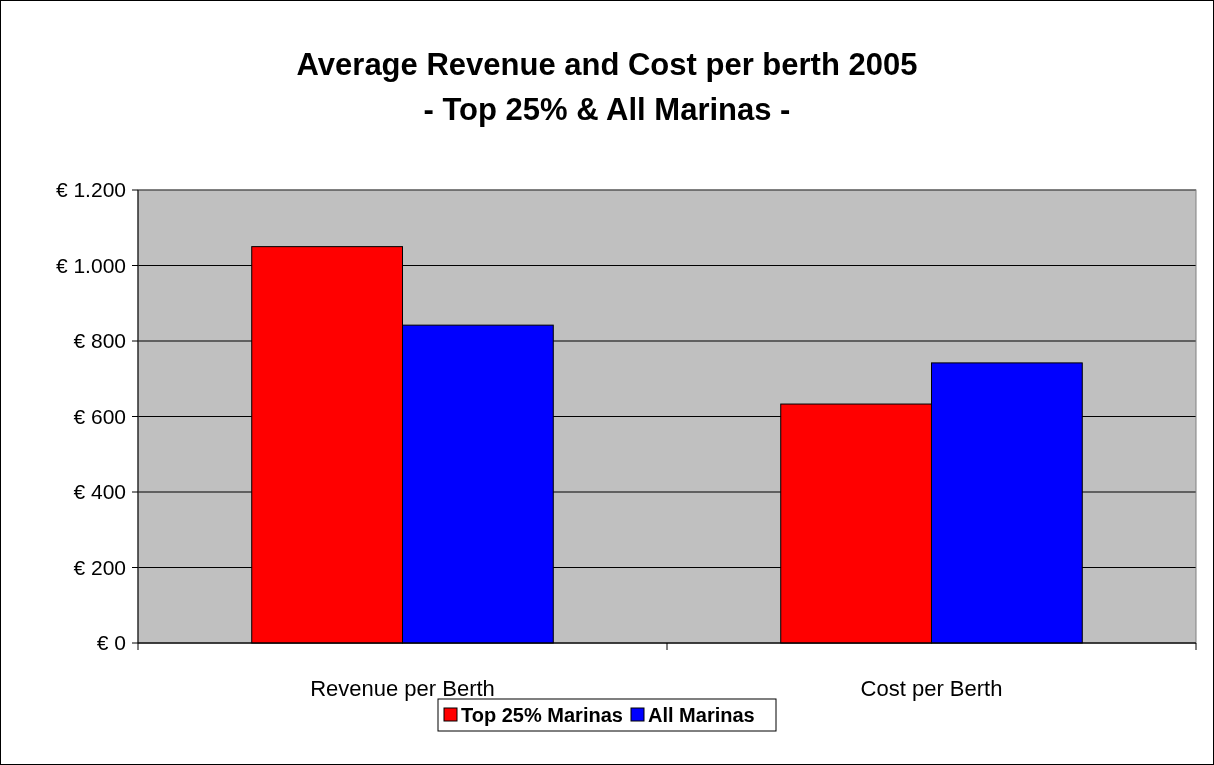  Describe the element at coordinates (99, 341) in the screenshot. I see `y-tick-label: € 800` at that location.